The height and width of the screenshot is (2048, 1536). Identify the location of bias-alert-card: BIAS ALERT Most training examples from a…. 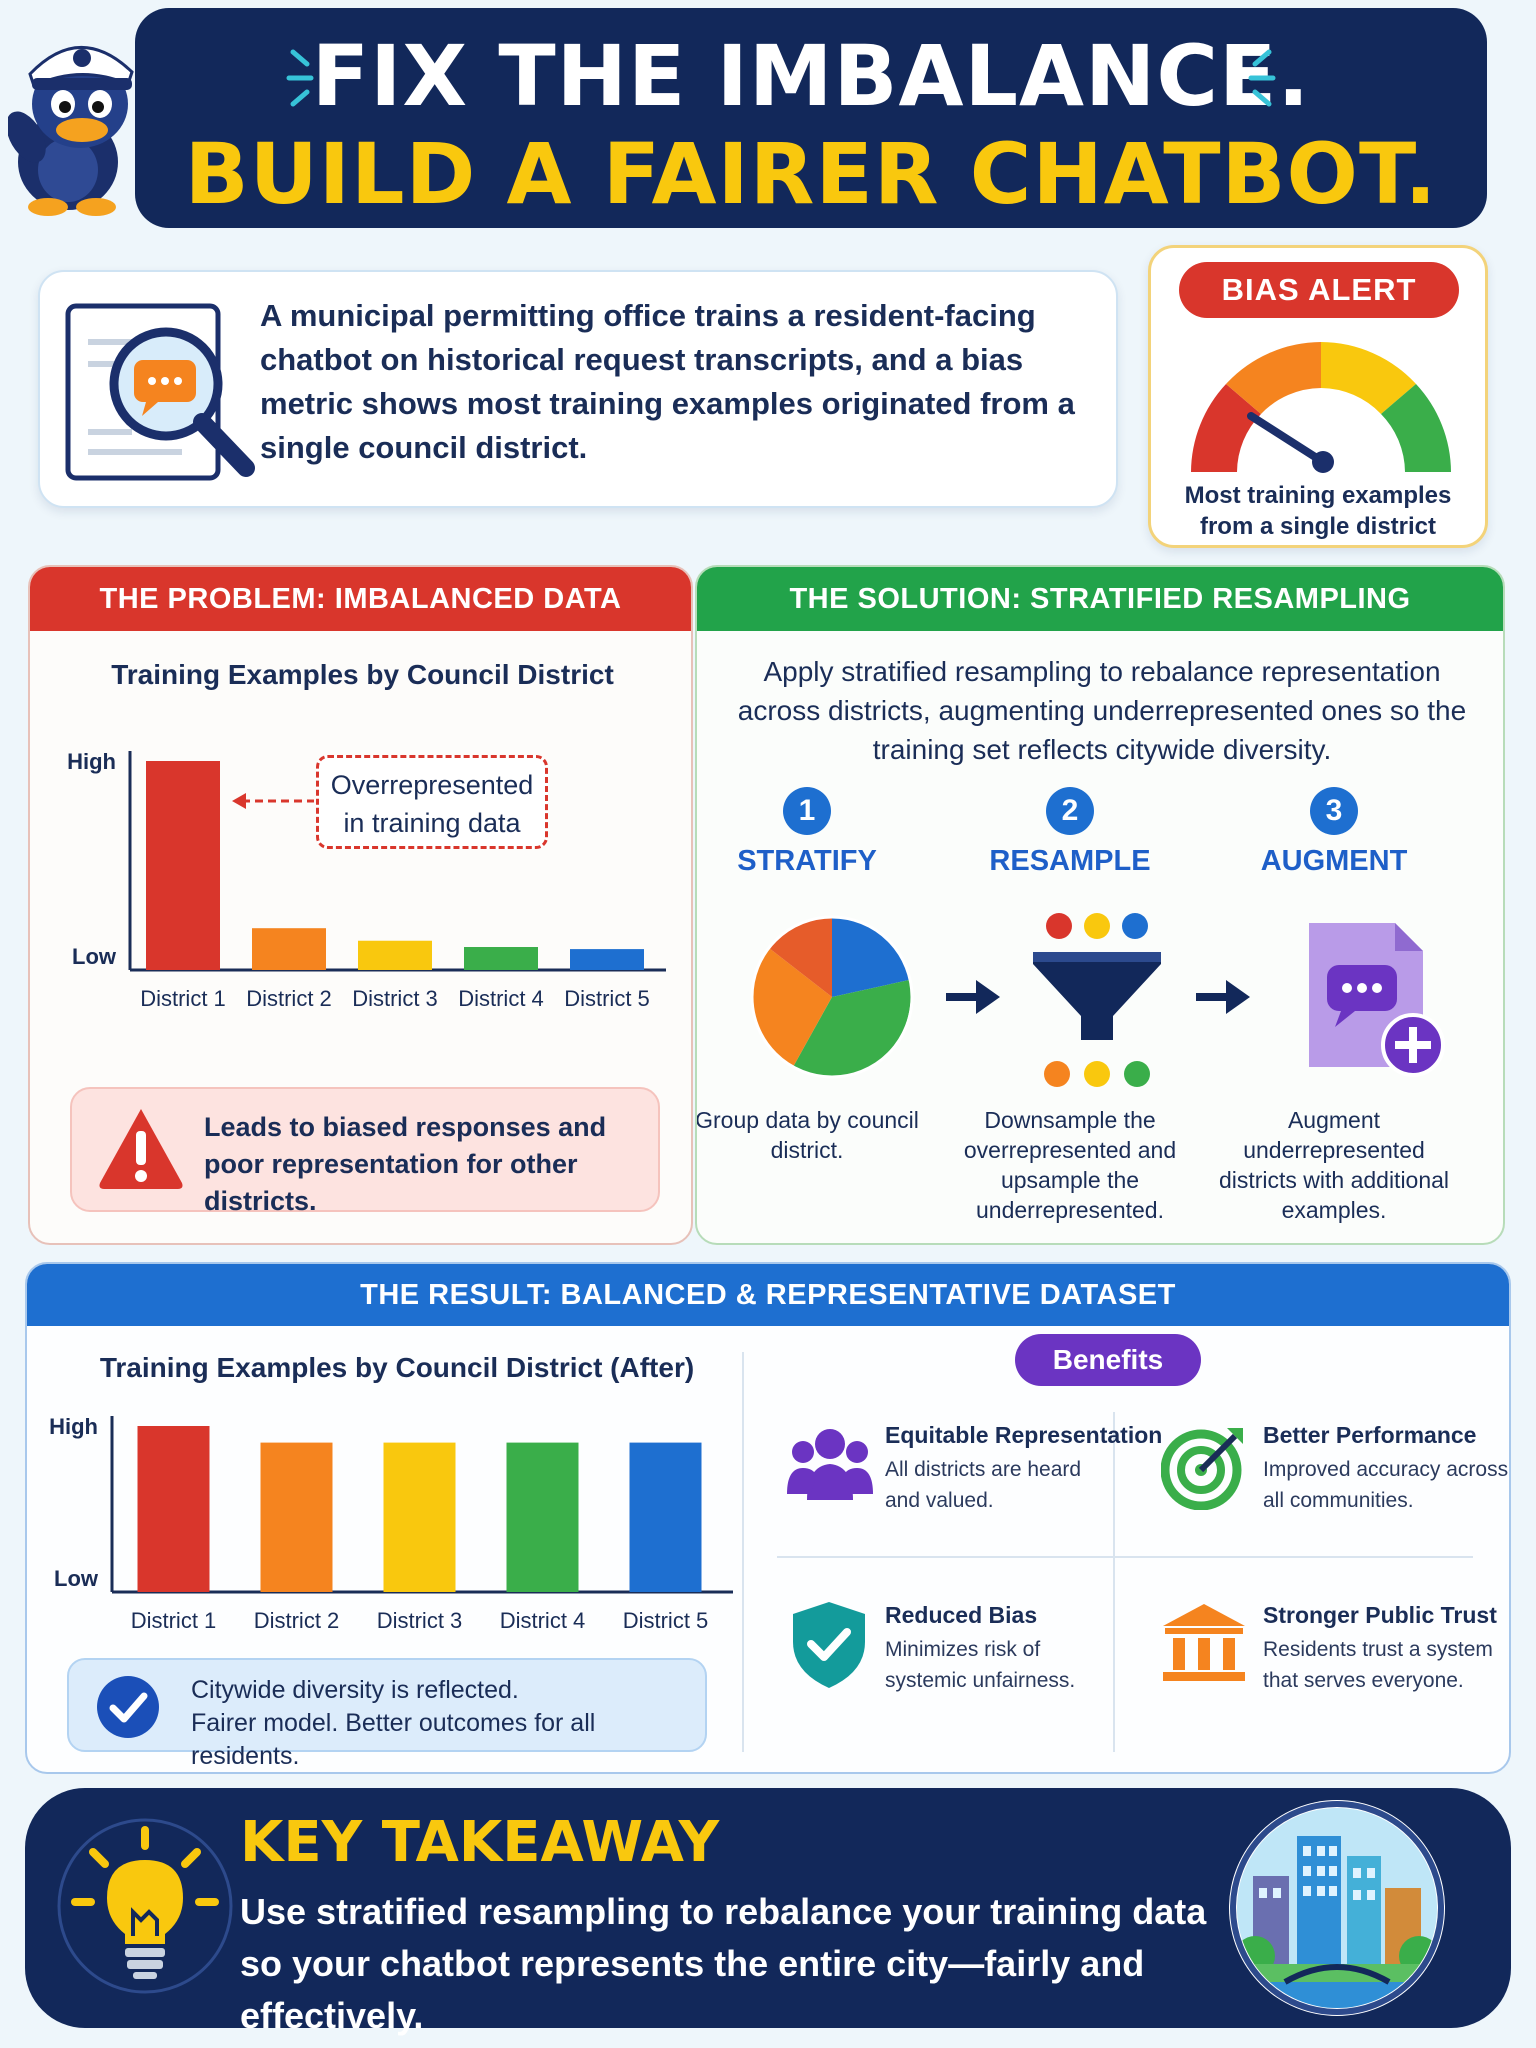
(1318, 396).